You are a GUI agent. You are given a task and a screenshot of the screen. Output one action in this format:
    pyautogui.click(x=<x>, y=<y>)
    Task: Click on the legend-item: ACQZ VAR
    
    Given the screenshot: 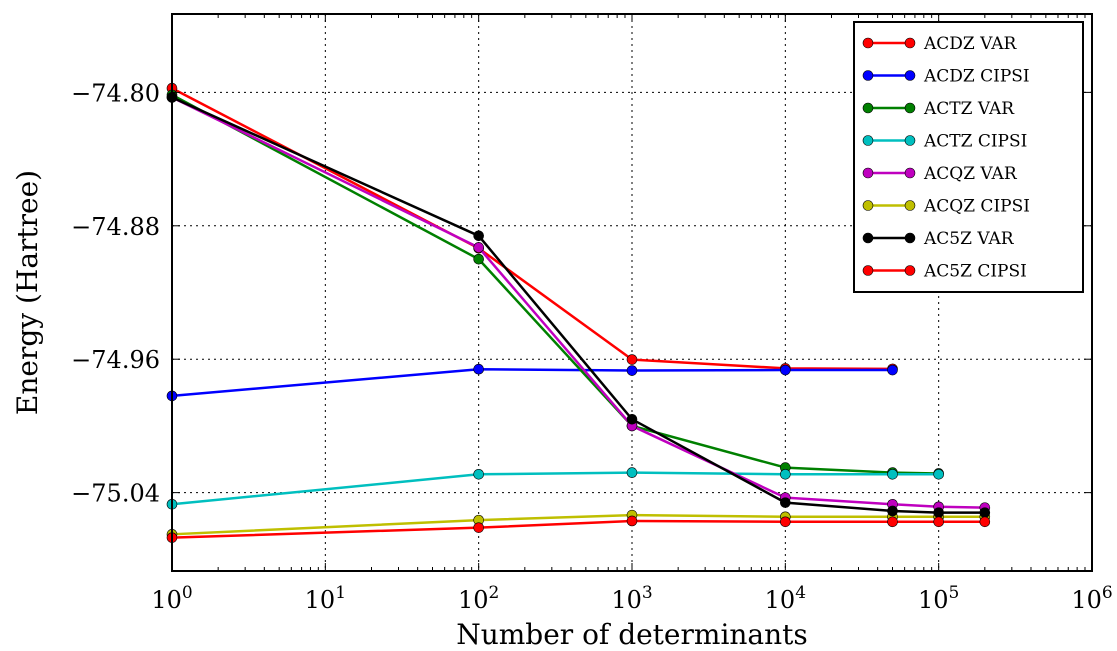 What is the action you would take?
    pyautogui.click(x=940, y=174)
    